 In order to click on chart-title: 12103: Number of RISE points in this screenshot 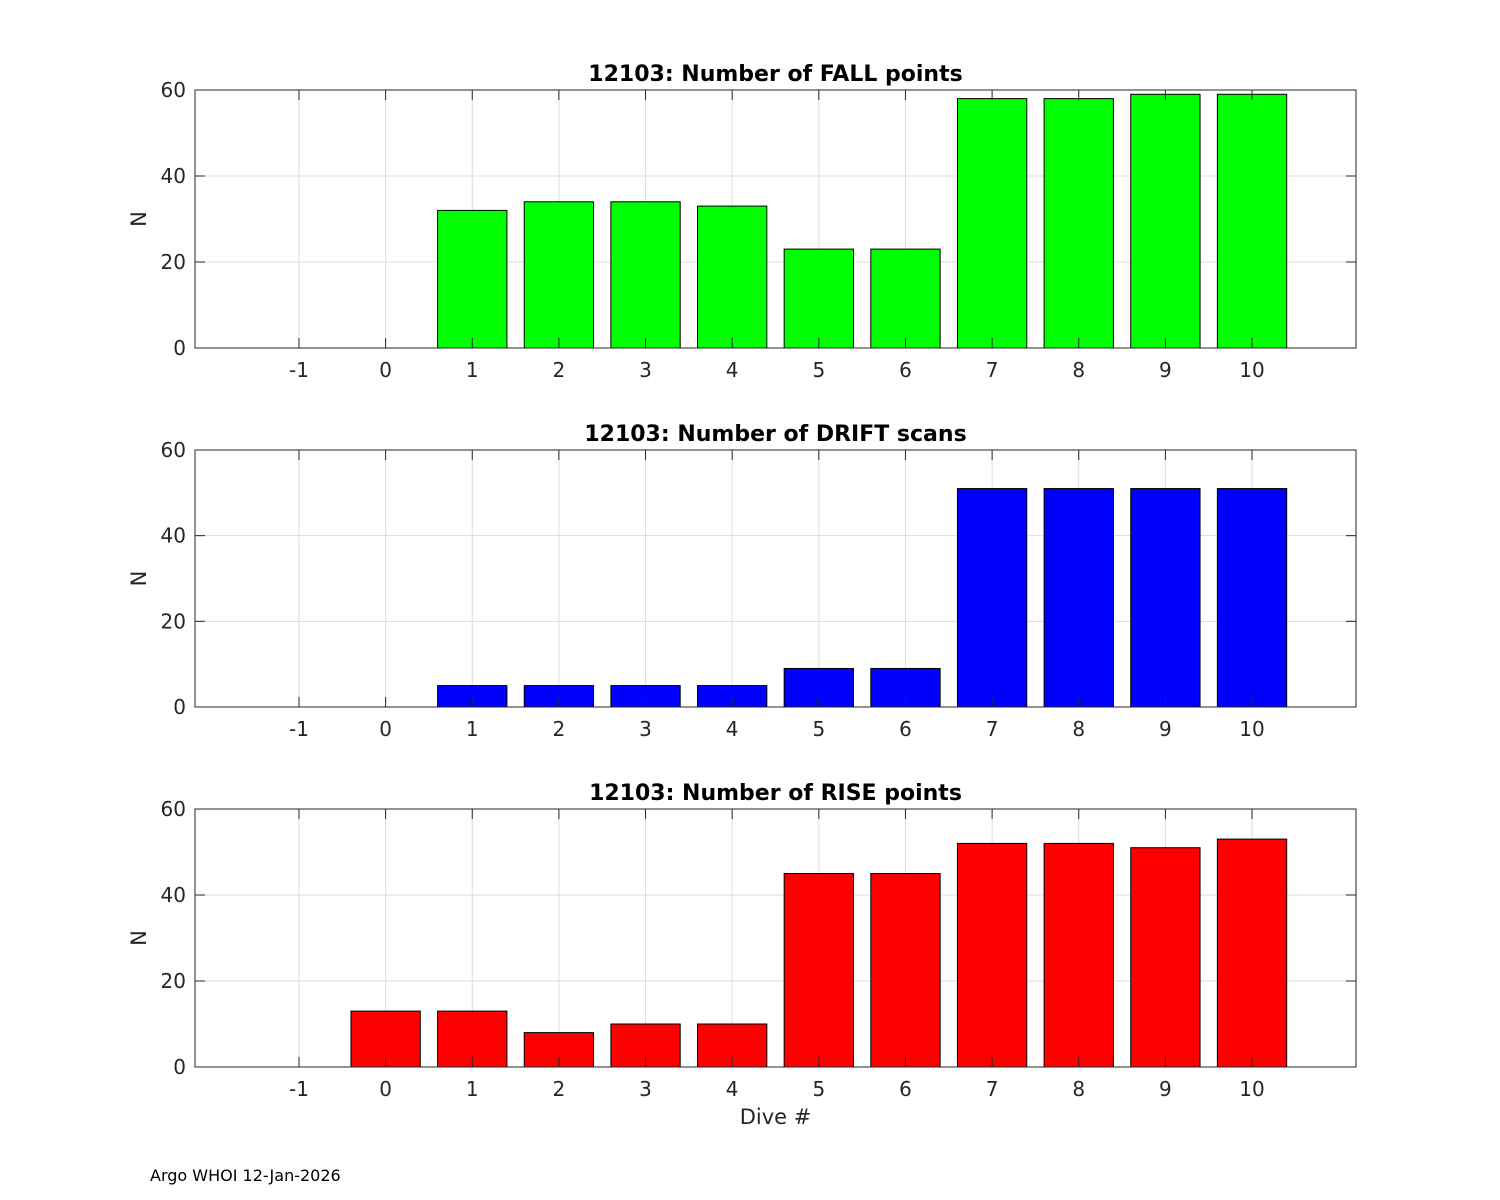, I will do `click(775, 793)`.